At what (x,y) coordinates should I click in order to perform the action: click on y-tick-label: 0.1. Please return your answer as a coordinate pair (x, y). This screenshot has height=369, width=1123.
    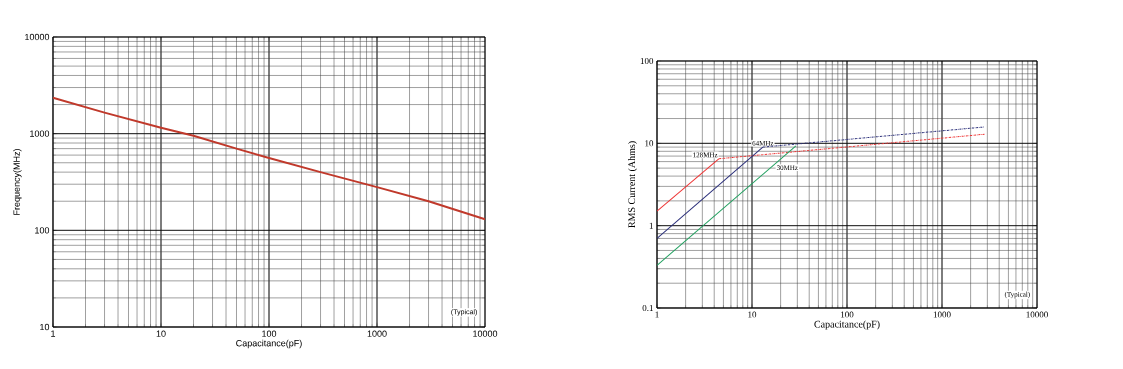
    Looking at the image, I should click on (647, 308).